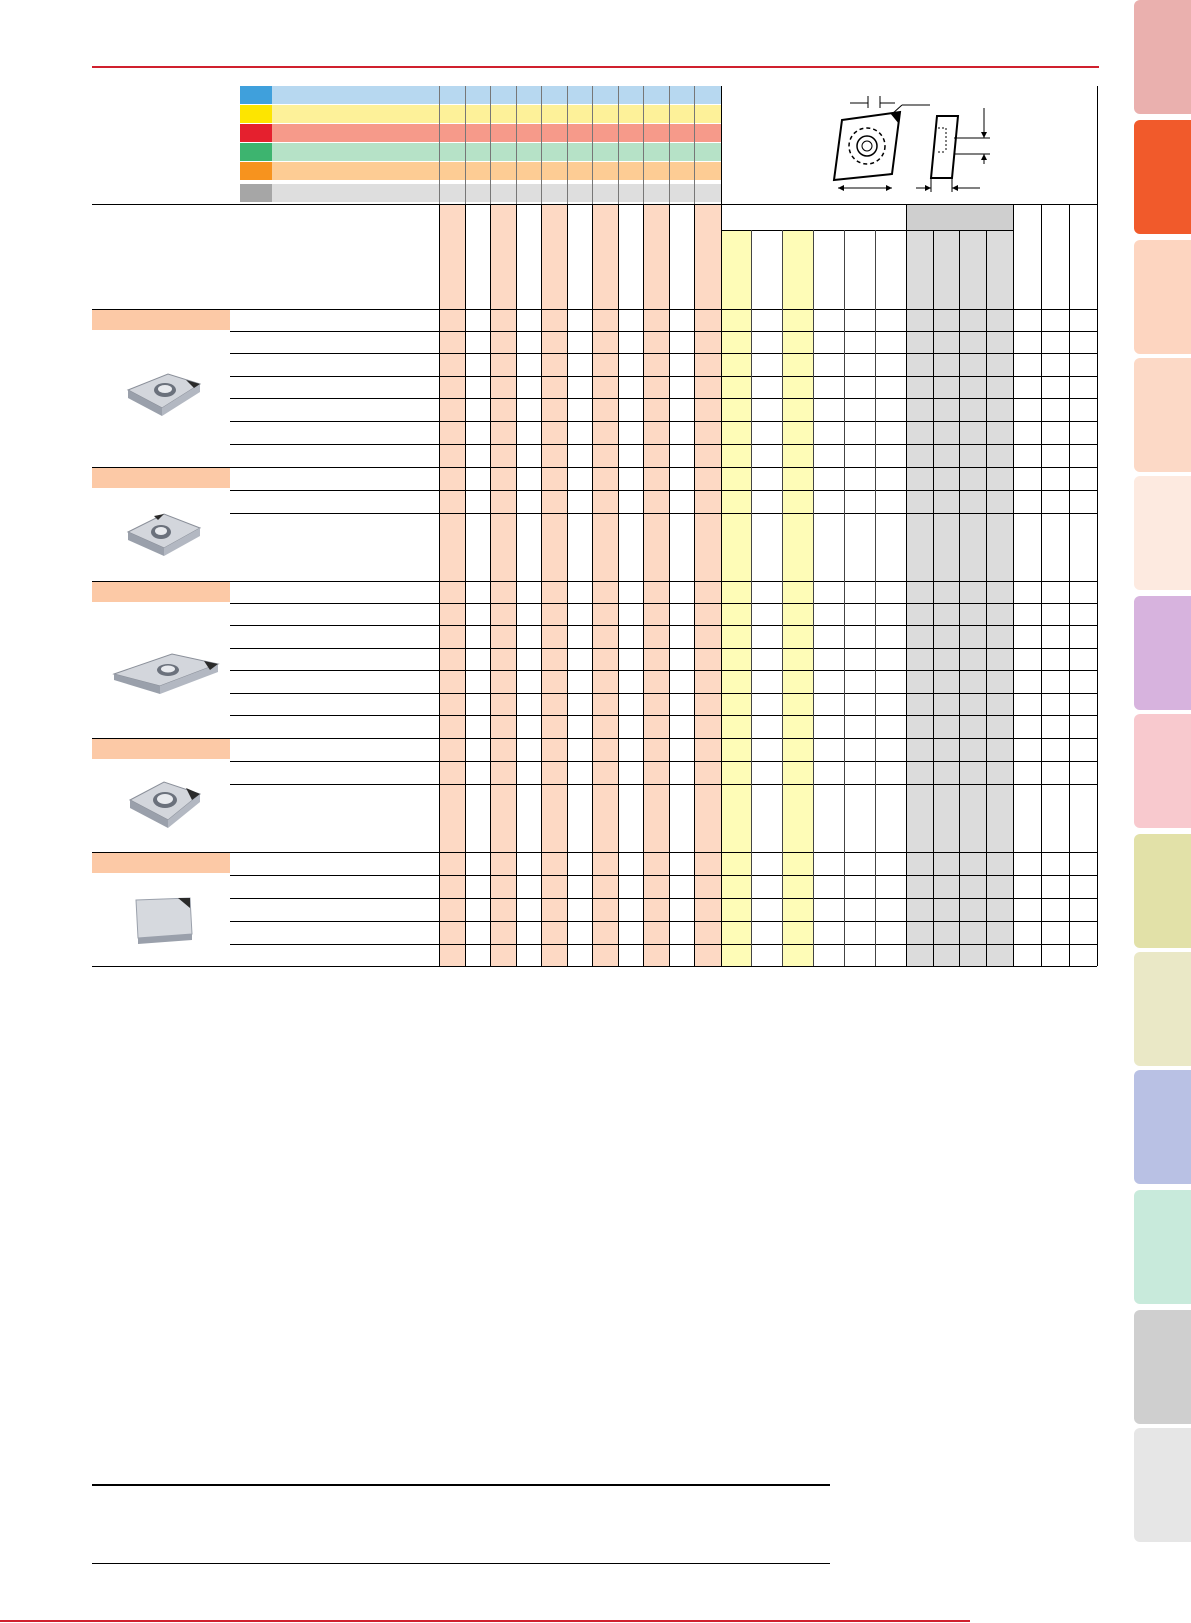 This screenshot has height=1623, width=1191. I want to click on insert-dimension-diagram, so click(911, 144).